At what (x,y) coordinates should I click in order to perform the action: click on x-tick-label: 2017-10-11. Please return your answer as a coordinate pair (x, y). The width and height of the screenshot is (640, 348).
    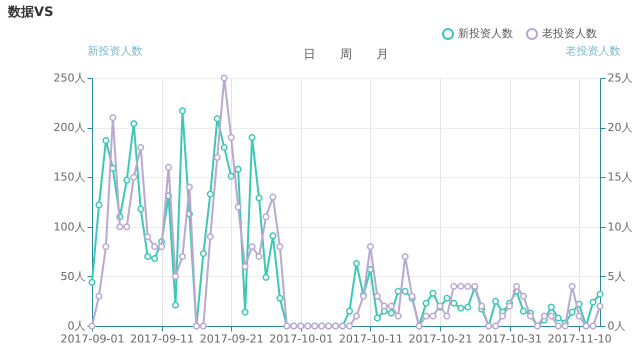
    Looking at the image, I should click on (370, 339).